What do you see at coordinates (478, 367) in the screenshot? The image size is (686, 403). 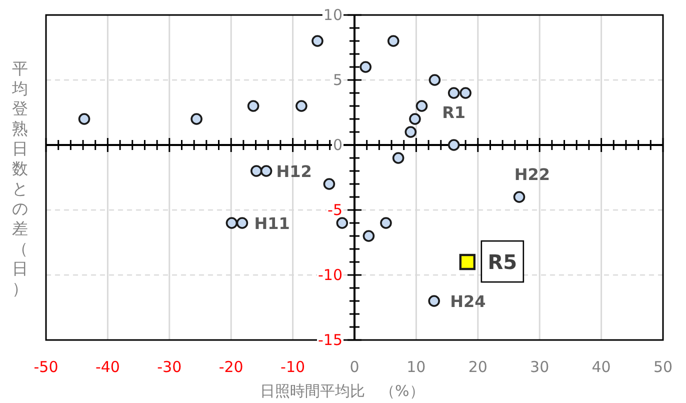 I see `x-tick-label: 20` at bounding box center [478, 367].